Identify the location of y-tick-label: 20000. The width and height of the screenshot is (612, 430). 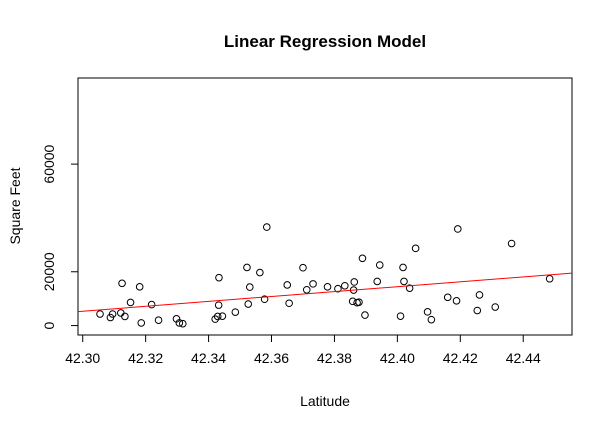
(49, 271).